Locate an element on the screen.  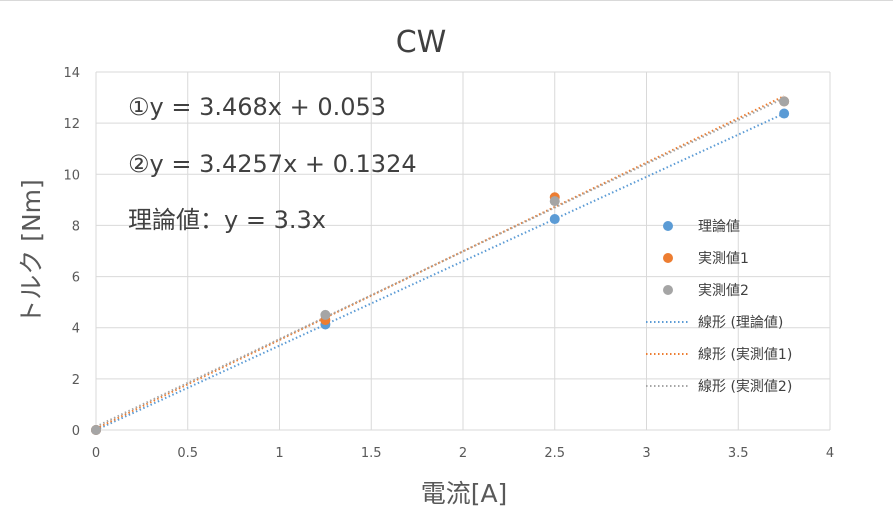
top-border is located at coordinates (446, 0).